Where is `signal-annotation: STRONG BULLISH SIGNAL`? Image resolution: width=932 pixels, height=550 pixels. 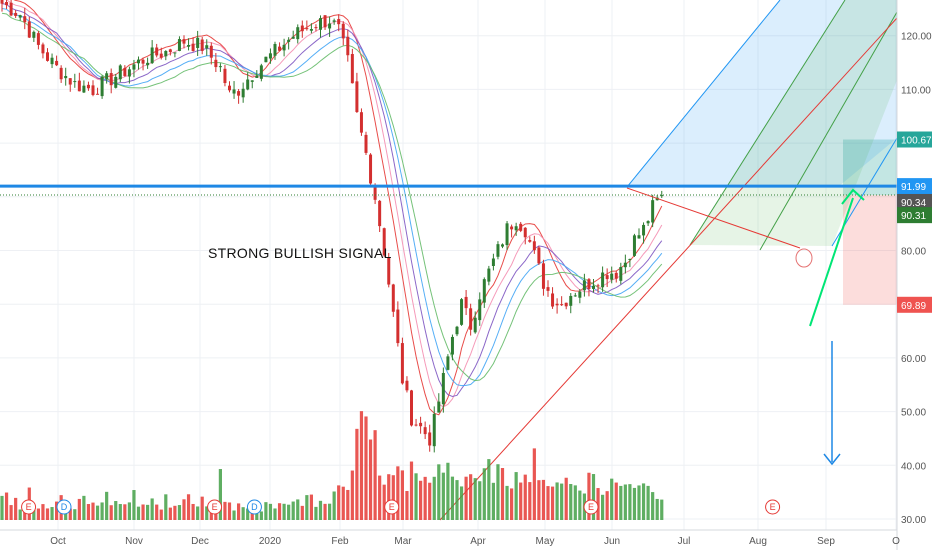 signal-annotation: STRONG BULLISH SIGNAL is located at coordinates (300, 253).